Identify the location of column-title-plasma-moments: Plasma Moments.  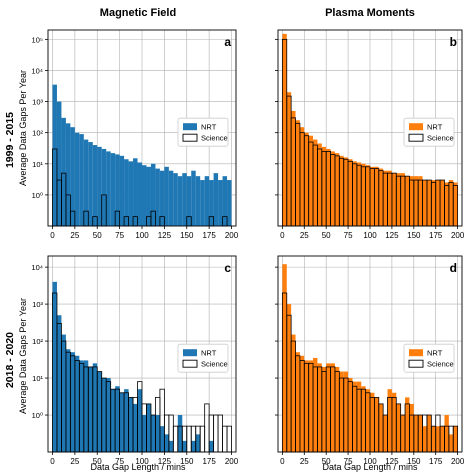
(370, 13).